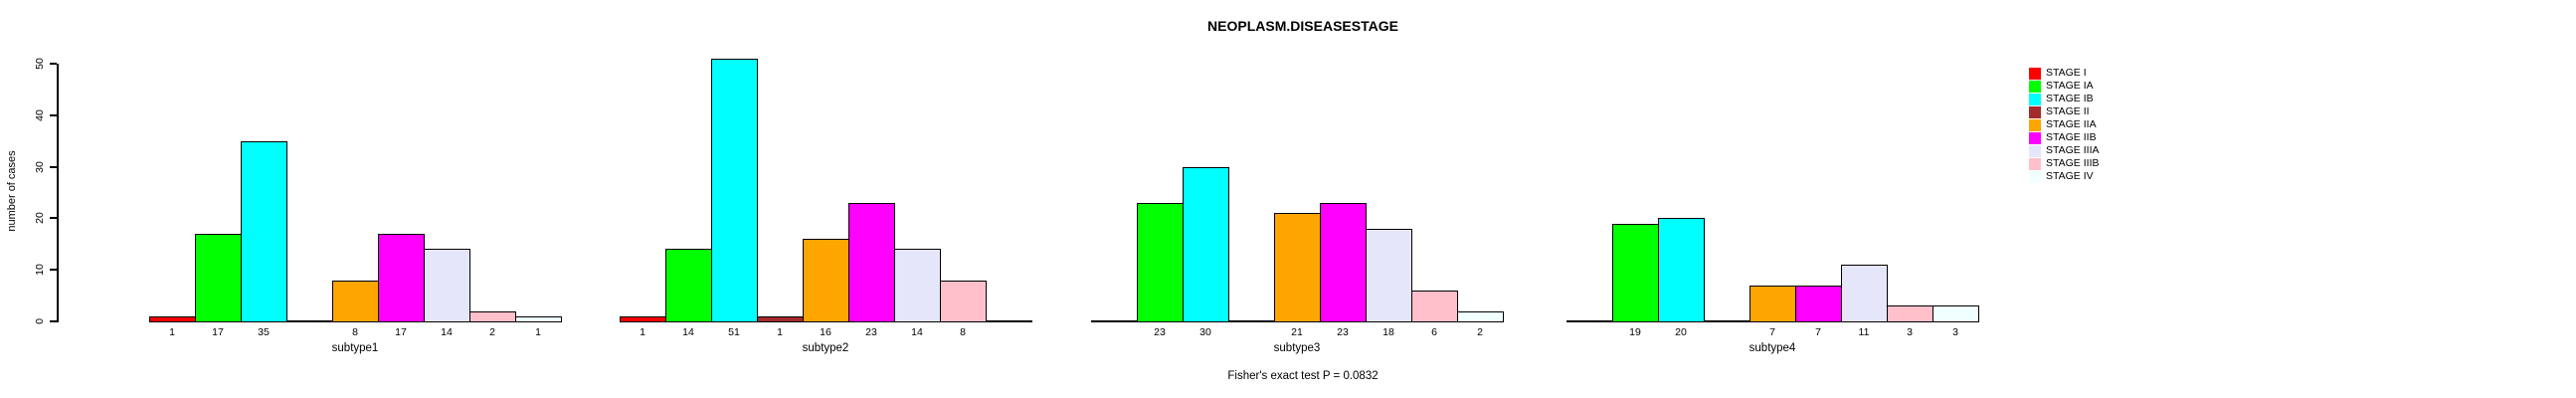 The image size is (2576, 398). I want to click on bar-stage-iib-subtype2, so click(871, 262).